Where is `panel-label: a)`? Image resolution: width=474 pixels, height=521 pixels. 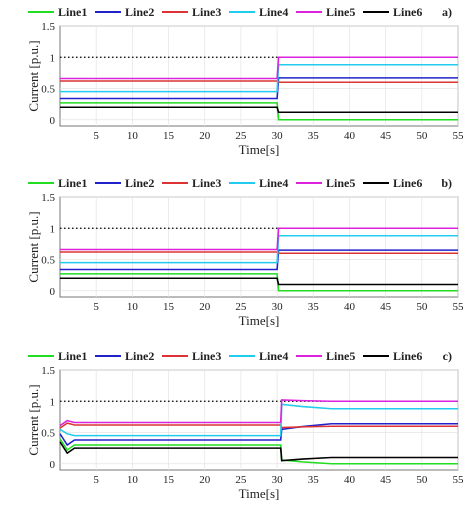 panel-label: a) is located at coordinates (447, 12).